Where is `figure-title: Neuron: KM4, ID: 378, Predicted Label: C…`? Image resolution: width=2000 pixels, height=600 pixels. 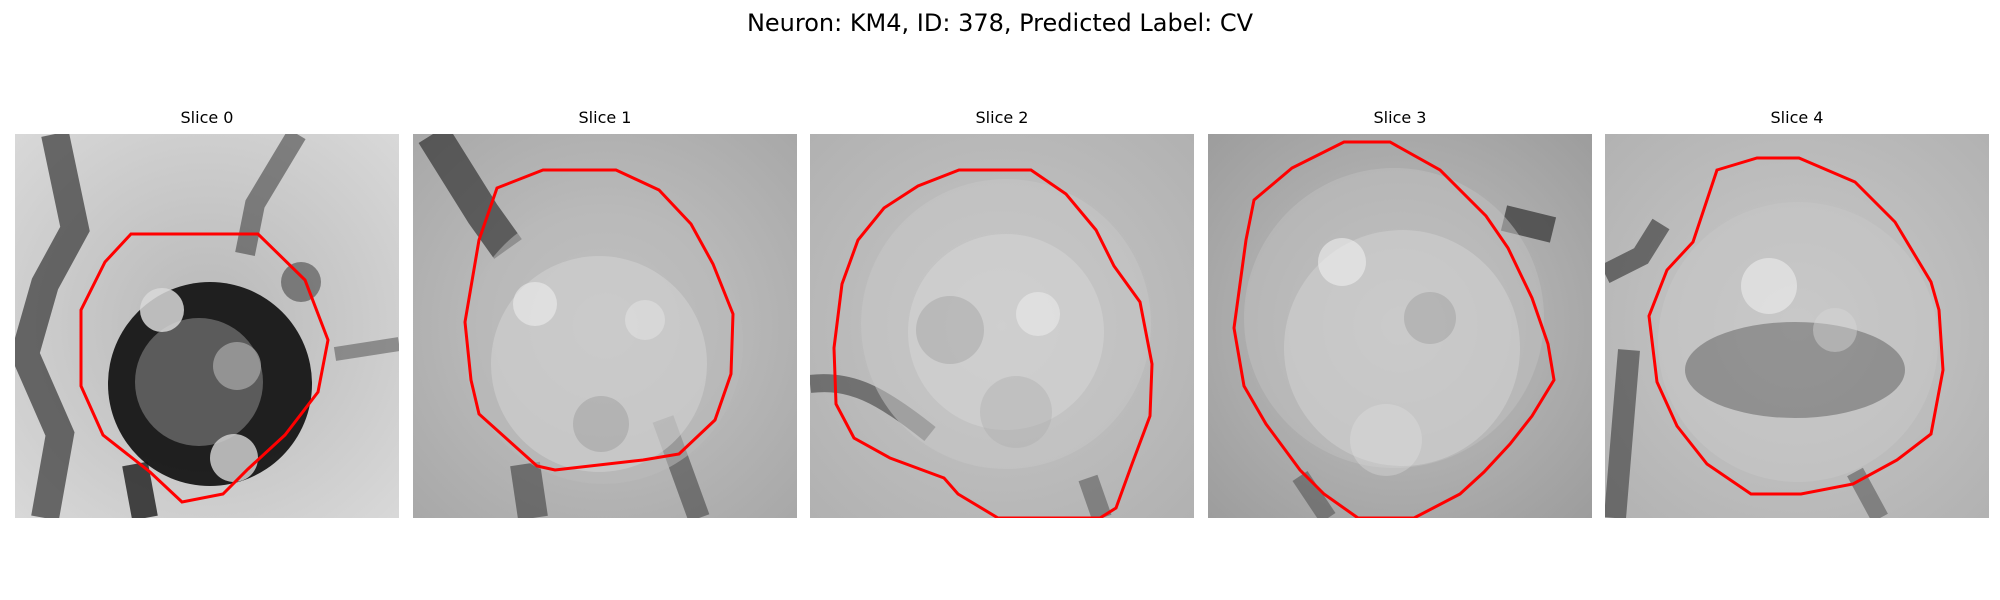
figure-title: Neuron: KM4, ID: 378, Predicted Label: C… is located at coordinates (1000, 23).